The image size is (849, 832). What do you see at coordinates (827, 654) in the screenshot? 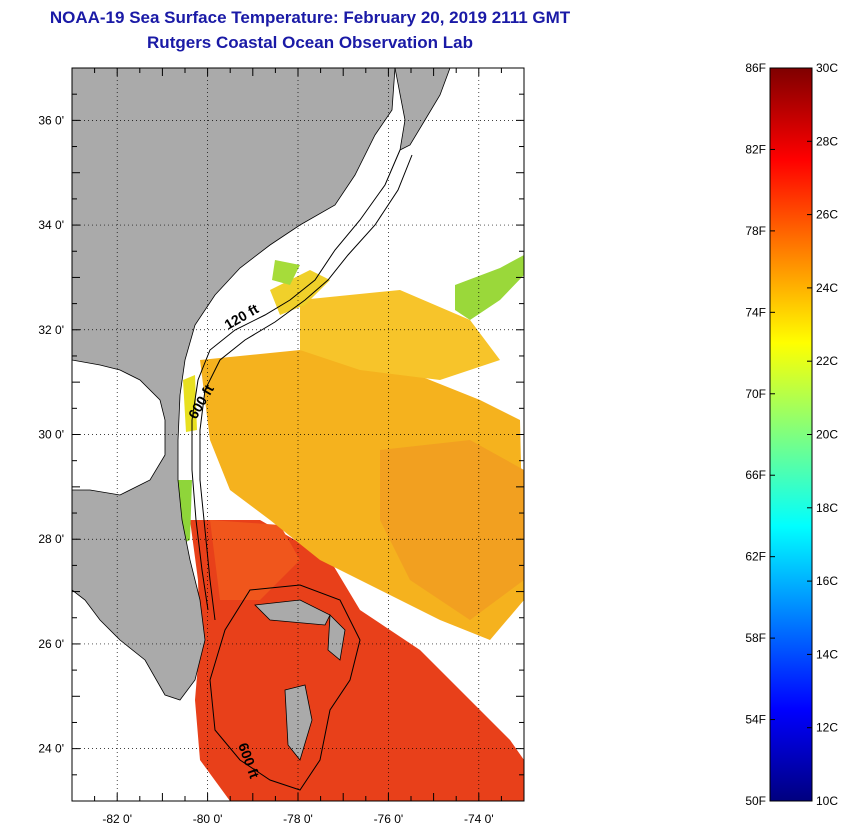
I see `colorbar-c-label: 14C` at bounding box center [827, 654].